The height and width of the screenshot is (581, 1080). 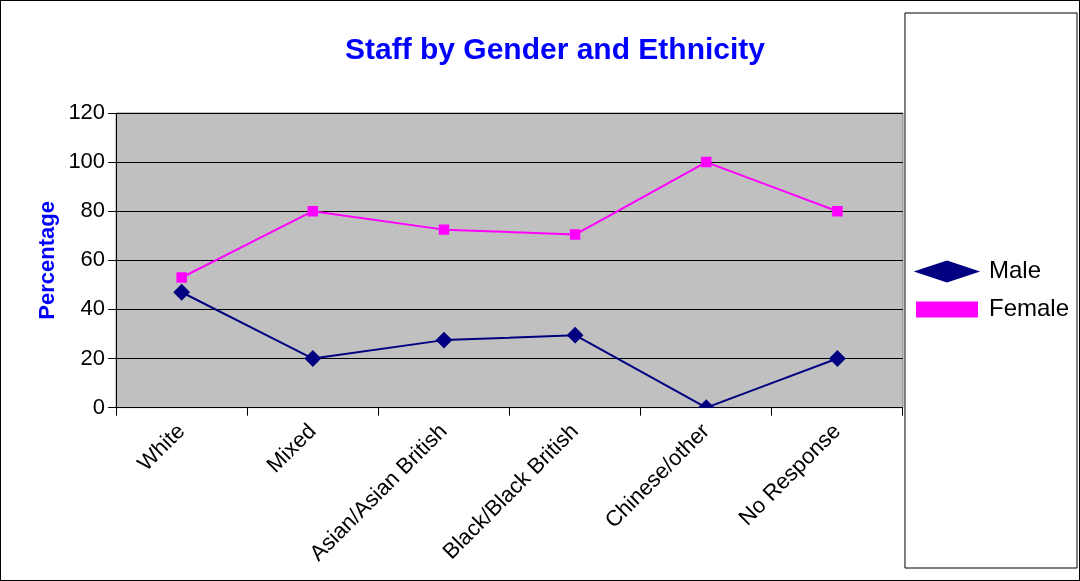 I want to click on chart-title: Staff by Gender and Ethnicity, so click(x=555, y=49).